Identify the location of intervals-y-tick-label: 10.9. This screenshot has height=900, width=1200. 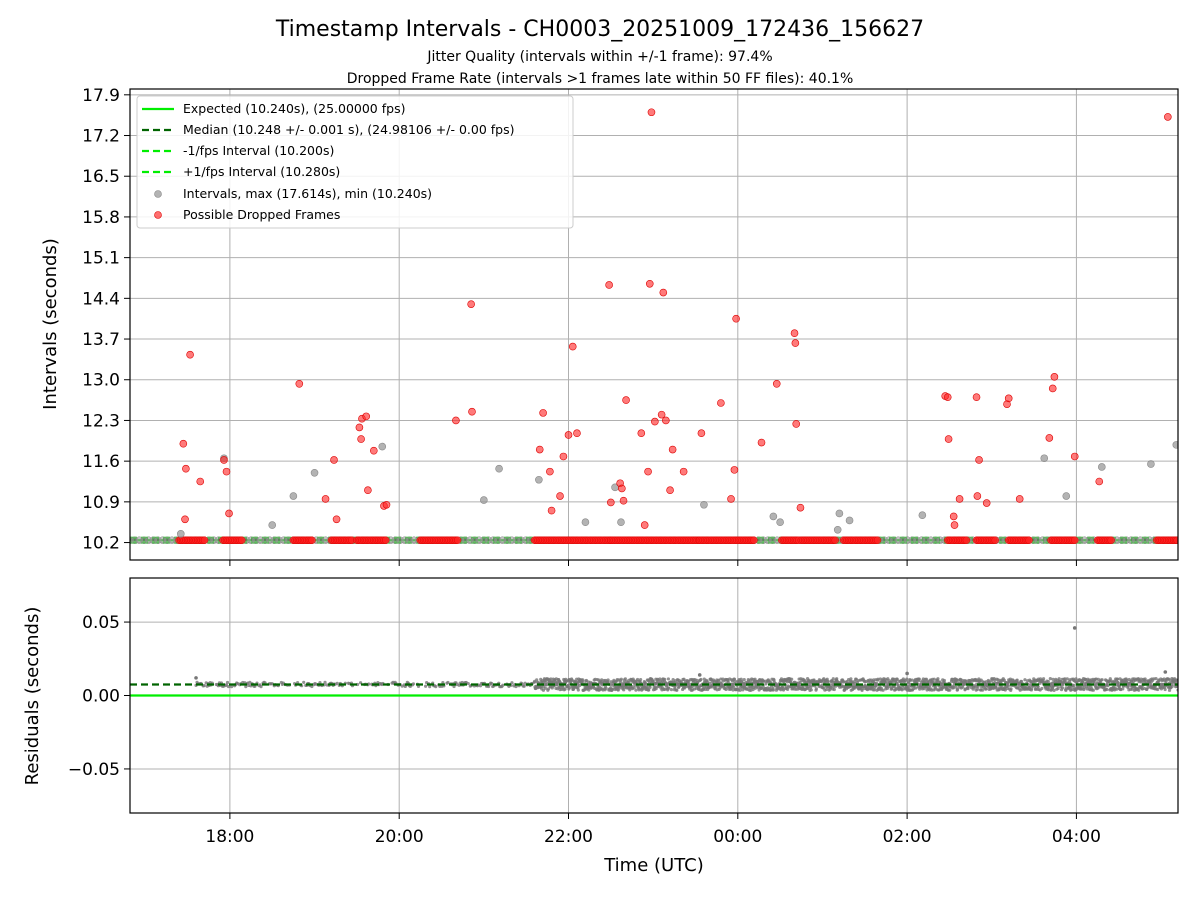
(101, 503).